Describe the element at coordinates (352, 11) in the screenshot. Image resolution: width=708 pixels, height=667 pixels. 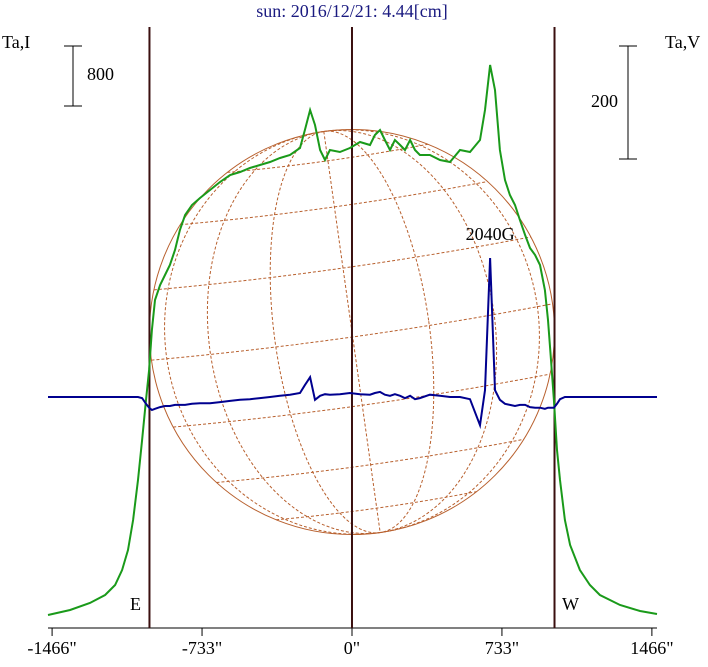
I see `chart-title: sun: 2016/12/21: 4.44[cm]` at that location.